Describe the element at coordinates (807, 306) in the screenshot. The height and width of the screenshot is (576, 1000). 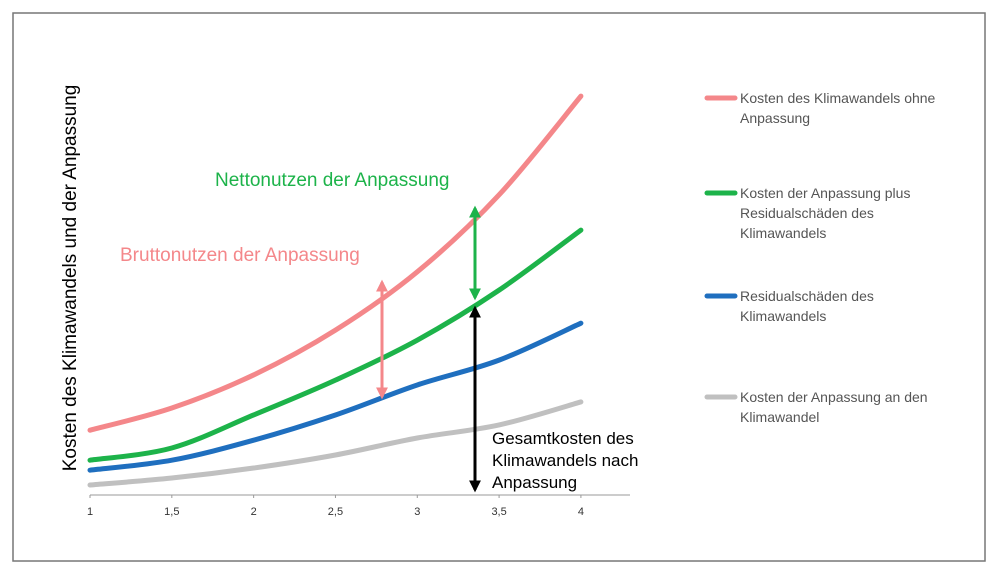
I see `legend-label: Residualschäden des Klimawandels` at that location.